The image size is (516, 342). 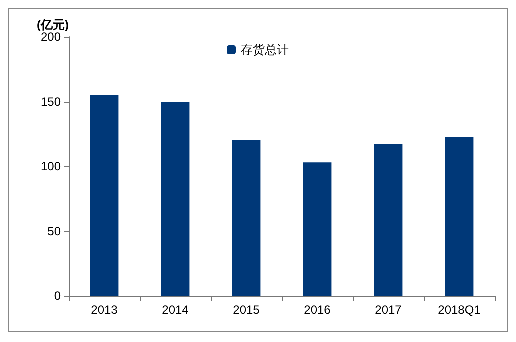 I want to click on y-tick-label: 100, so click(x=51, y=167).